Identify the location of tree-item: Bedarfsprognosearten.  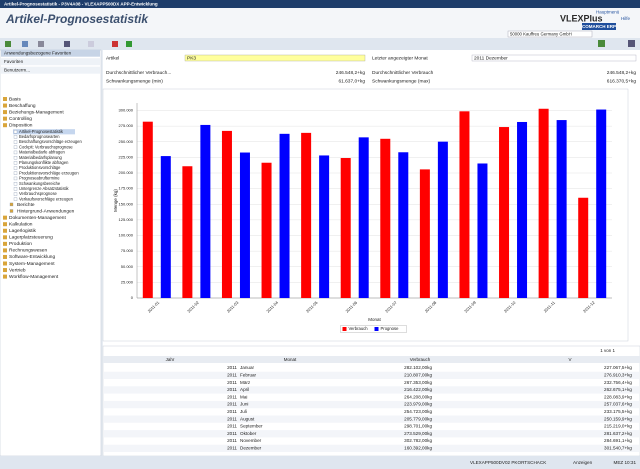
(39, 136).